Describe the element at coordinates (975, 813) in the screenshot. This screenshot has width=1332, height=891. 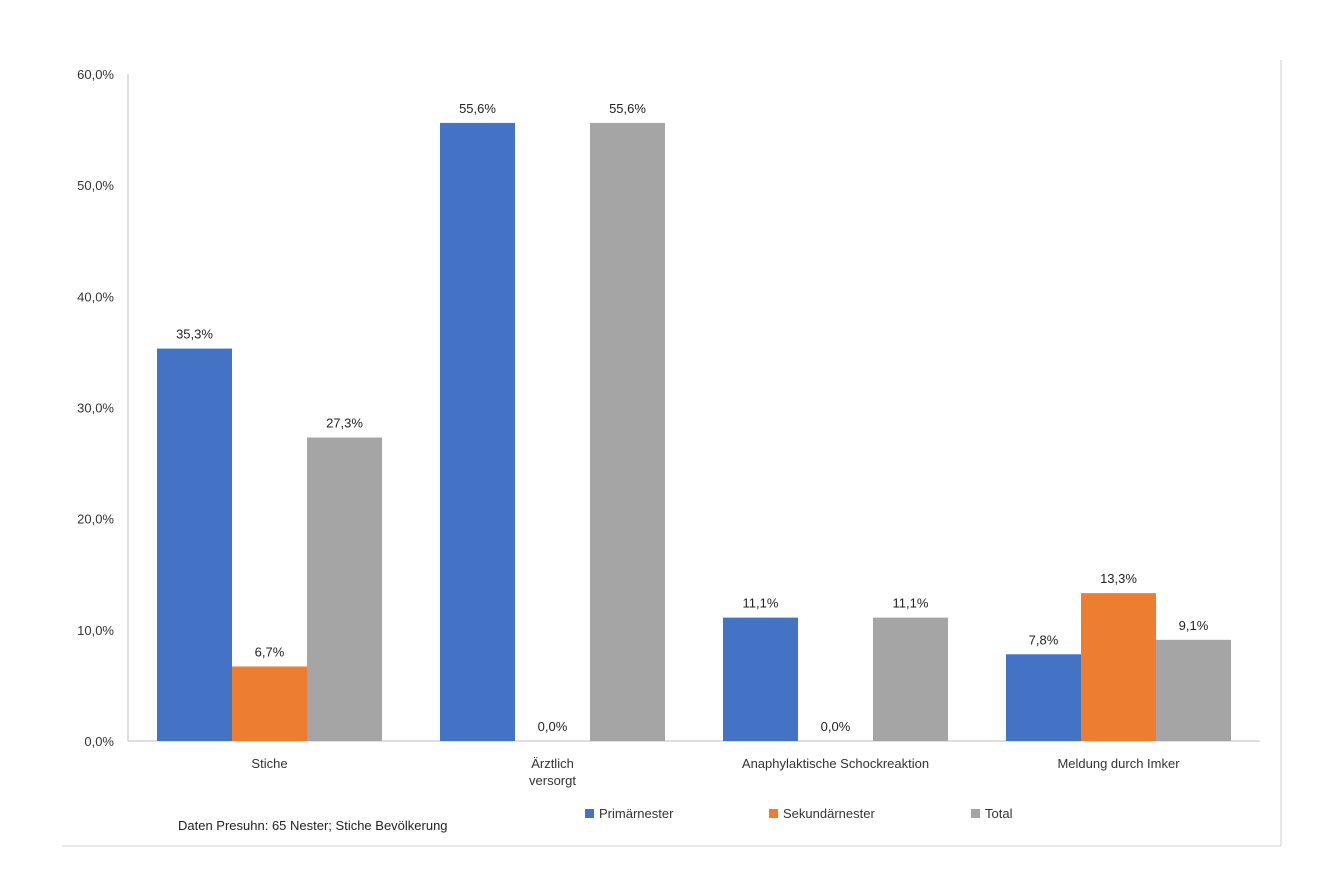
I see `legend-swatch-total` at that location.